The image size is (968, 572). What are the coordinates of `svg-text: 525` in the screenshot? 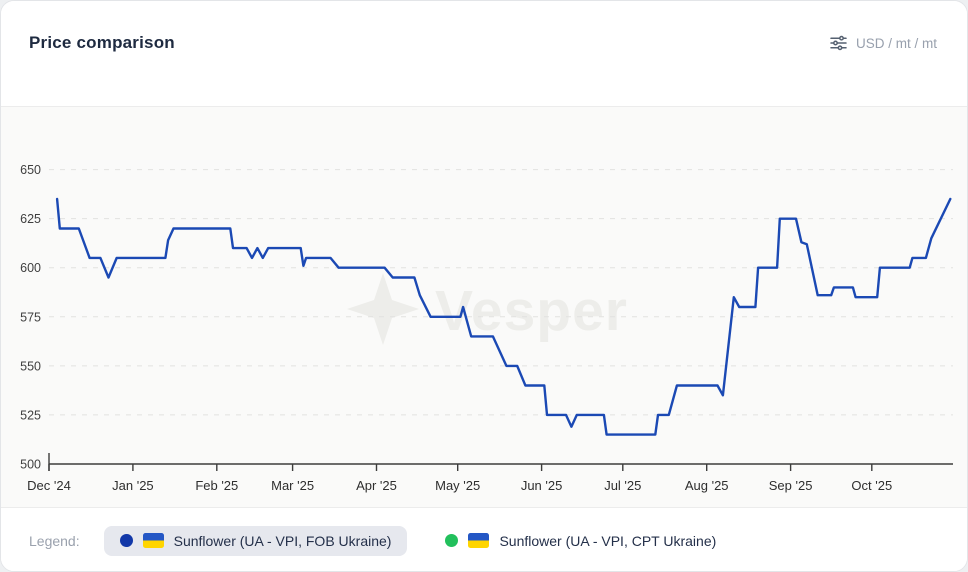 It's located at (30, 415).